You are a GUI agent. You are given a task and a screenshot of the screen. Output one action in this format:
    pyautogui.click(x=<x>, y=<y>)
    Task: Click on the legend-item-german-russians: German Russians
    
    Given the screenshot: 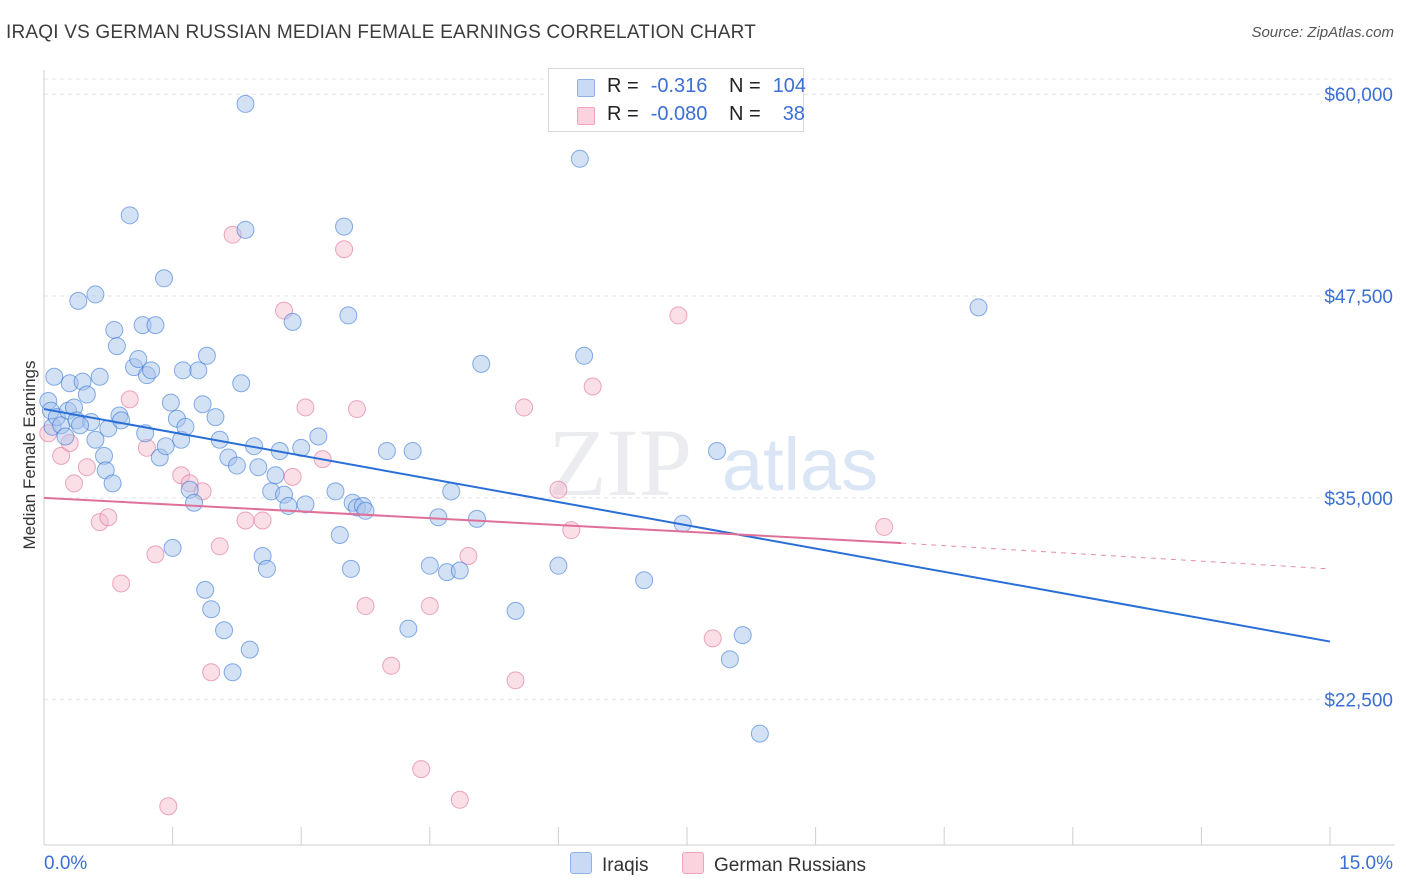 What is the action you would take?
    pyautogui.click(x=774, y=864)
    